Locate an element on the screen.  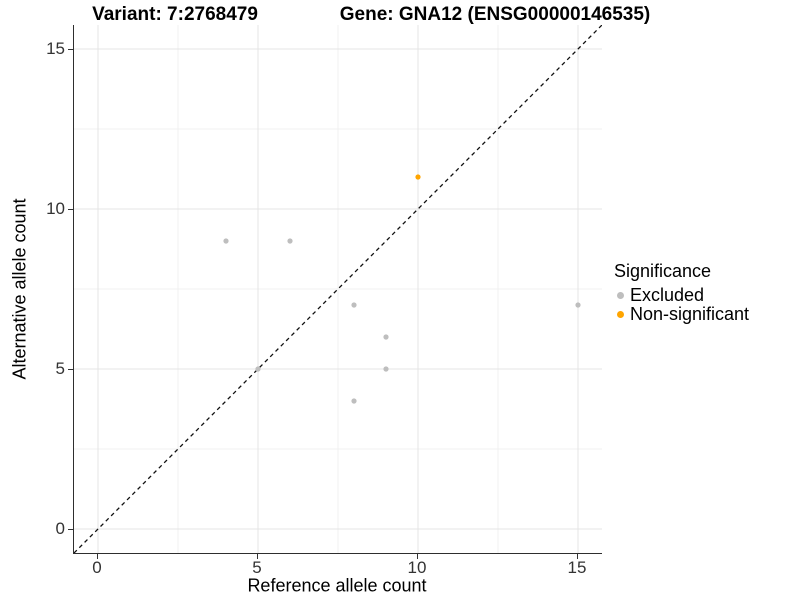
legend-title: Significance is located at coordinates (663, 271).